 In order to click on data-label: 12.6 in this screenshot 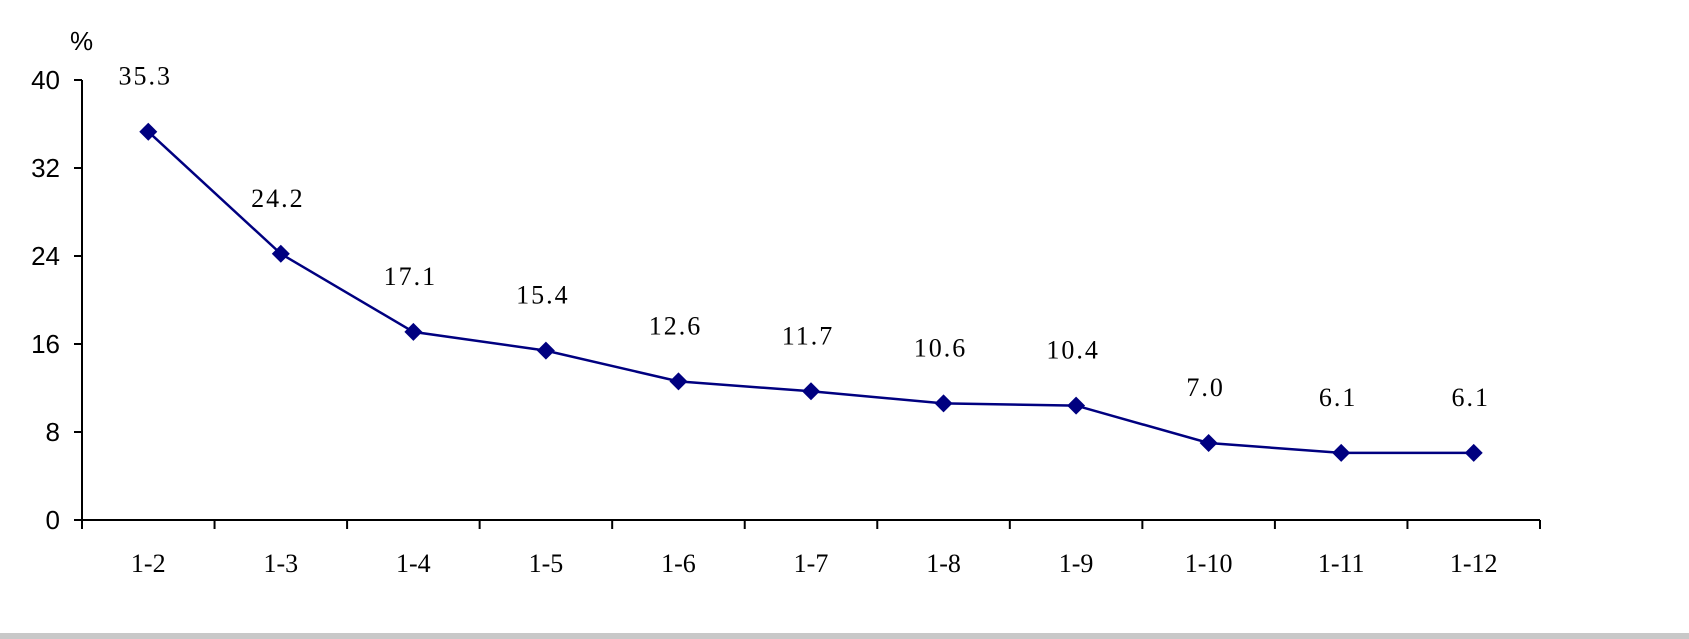, I will do `click(676, 325)`.